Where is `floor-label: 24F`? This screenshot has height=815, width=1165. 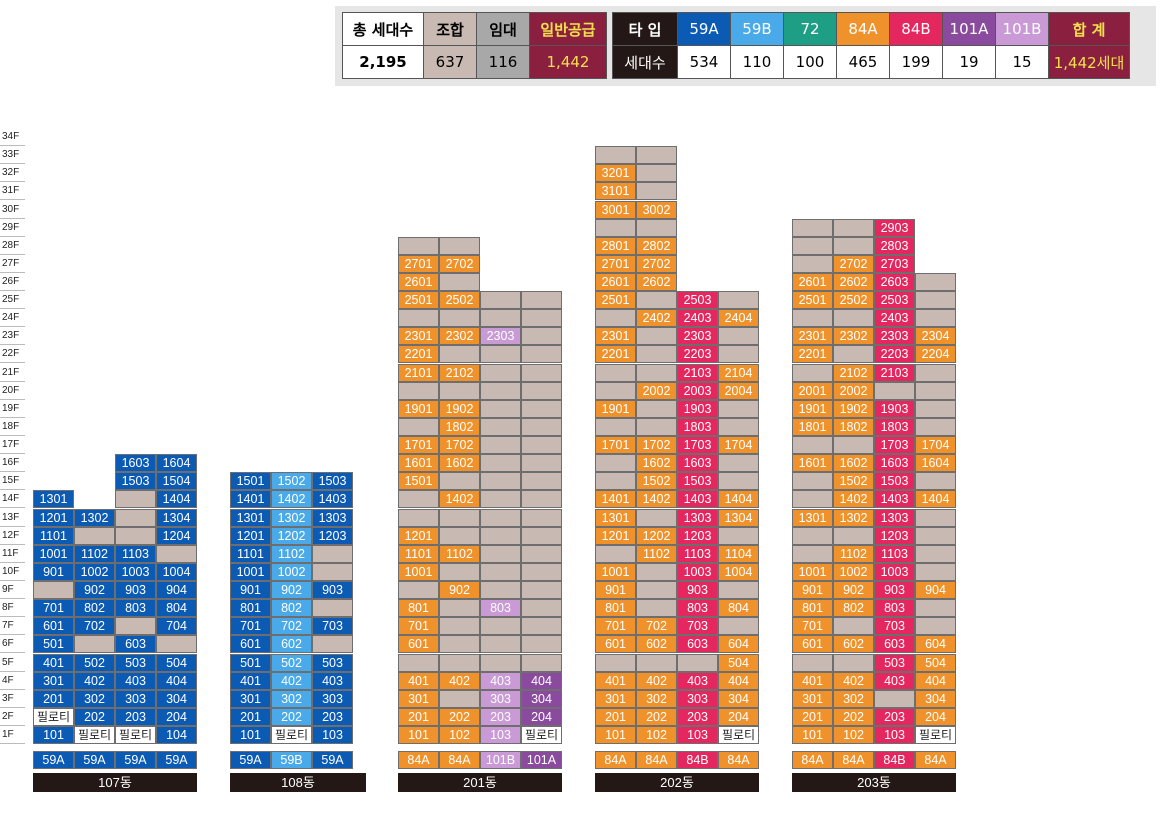 floor-label: 24F is located at coordinates (11, 317).